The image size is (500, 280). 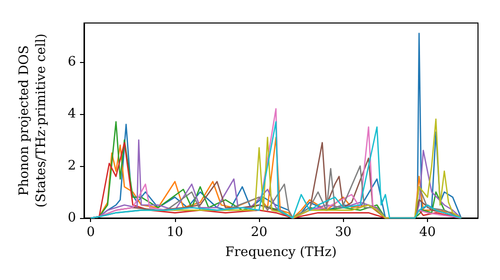 I want to click on x-tick-label: 10, so click(x=175, y=232).